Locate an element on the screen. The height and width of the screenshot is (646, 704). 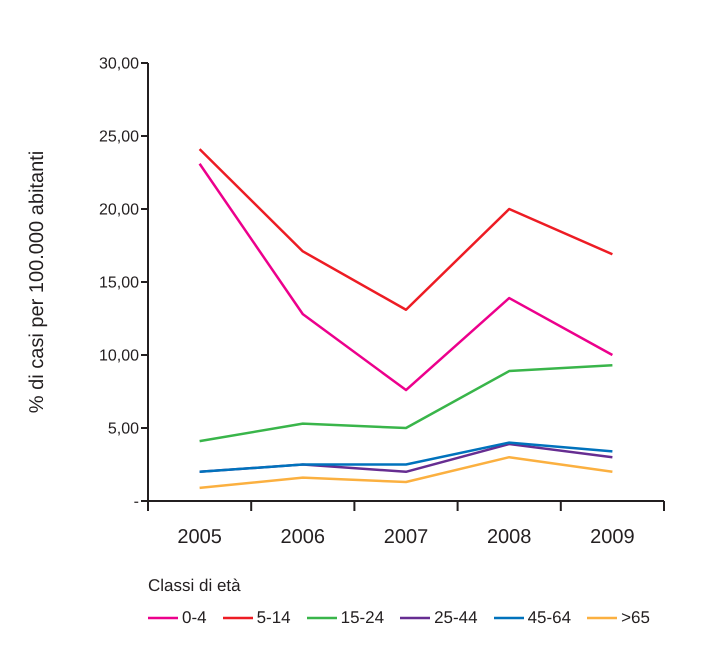
y-tick-label: 10,00 is located at coordinates (119, 356).